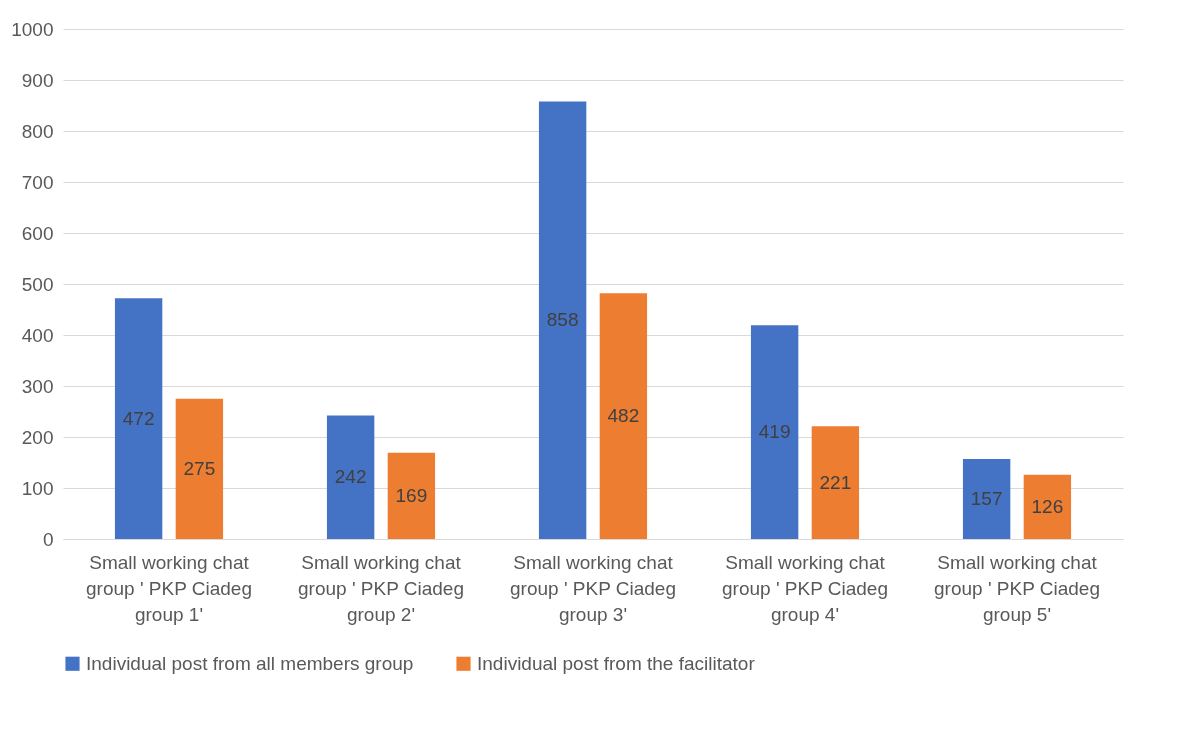 This screenshot has height=729, width=1178. What do you see at coordinates (381, 588) in the screenshot?
I see `x-tick-label: Small working chat group ' PKP Ciadeg group 2'` at bounding box center [381, 588].